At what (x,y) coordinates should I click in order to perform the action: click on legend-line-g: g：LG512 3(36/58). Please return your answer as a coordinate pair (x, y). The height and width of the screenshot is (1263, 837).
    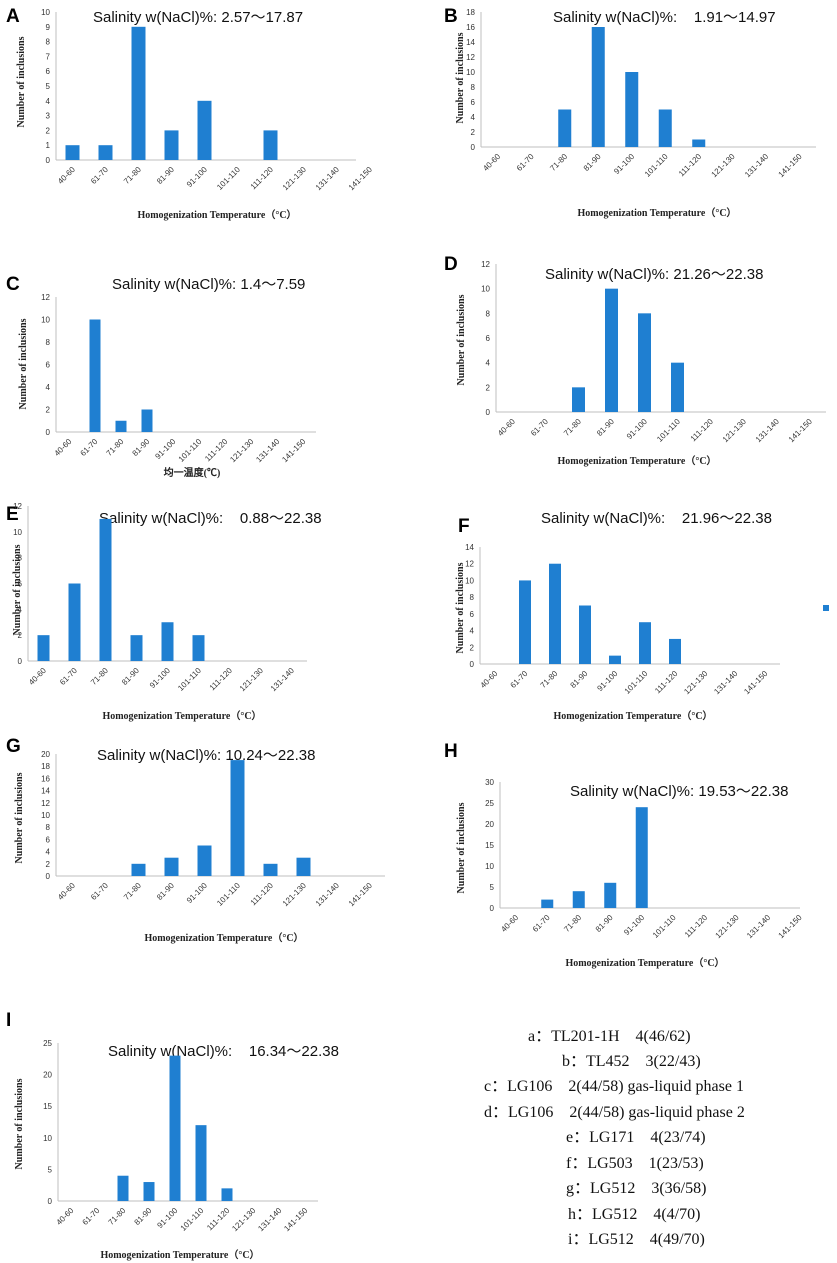
    Looking at the image, I should click on (636, 1188).